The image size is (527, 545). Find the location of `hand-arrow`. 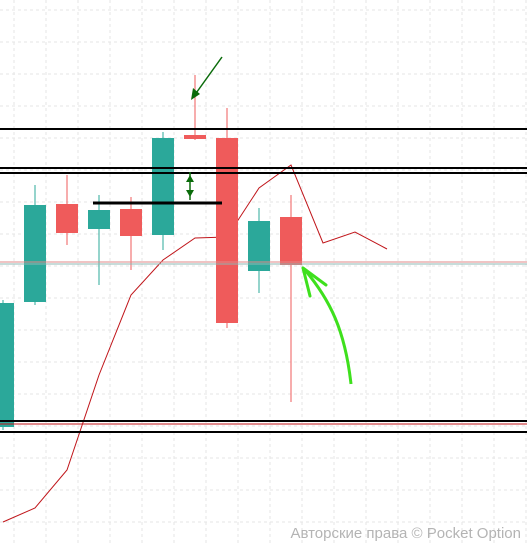

hand-arrow is located at coordinates (328, 327).